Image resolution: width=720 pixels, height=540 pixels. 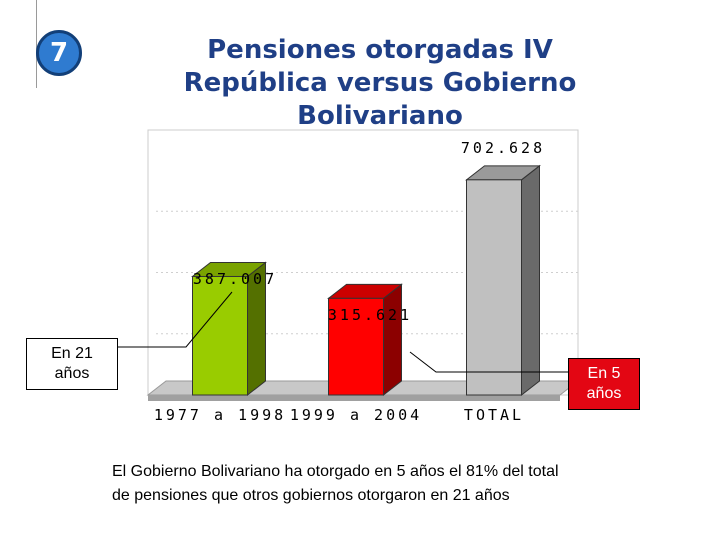 I want to click on category-label: 1999 a 2004, so click(x=356, y=415).